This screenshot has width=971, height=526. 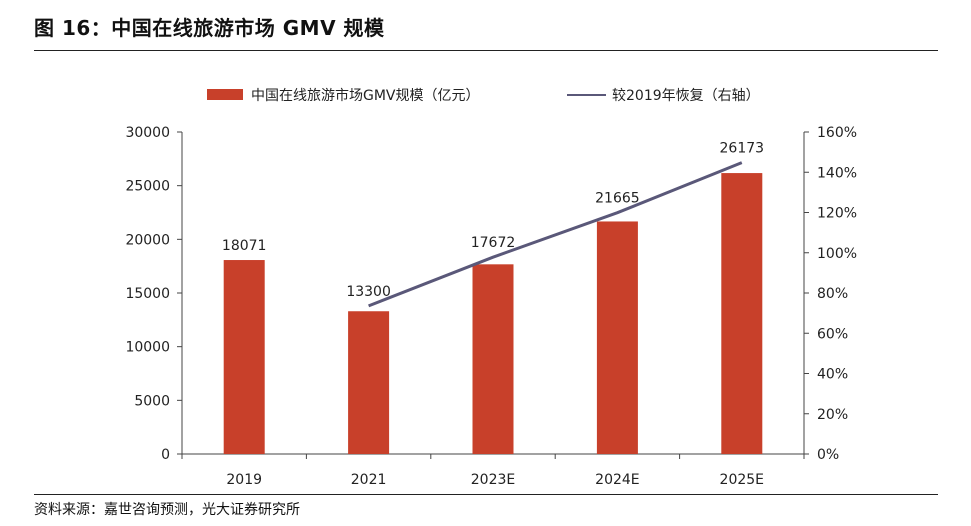 What do you see at coordinates (617, 199) in the screenshot?
I see `bar-data-label: 21665` at bounding box center [617, 199].